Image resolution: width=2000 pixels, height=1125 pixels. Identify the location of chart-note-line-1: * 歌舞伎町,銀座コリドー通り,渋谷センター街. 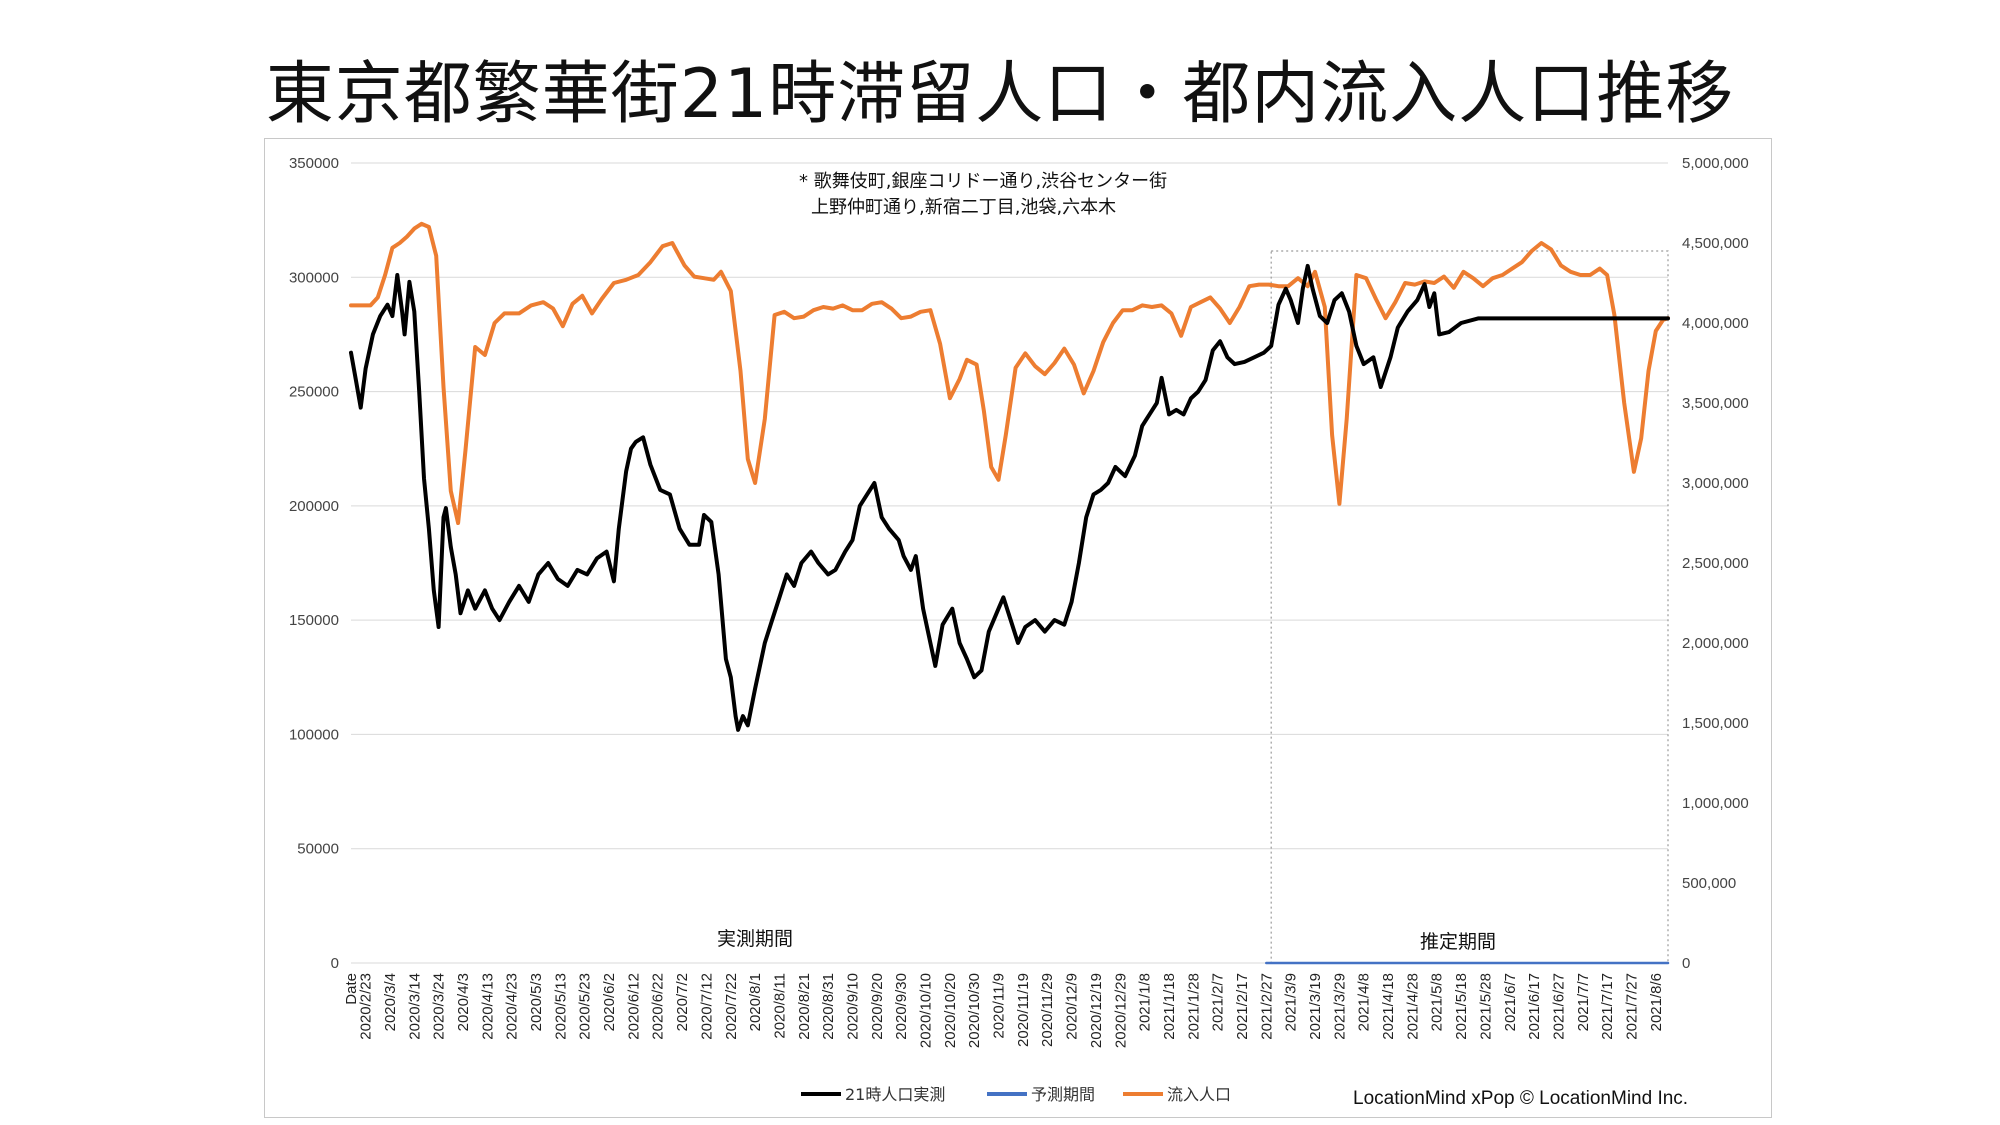
(983, 181).